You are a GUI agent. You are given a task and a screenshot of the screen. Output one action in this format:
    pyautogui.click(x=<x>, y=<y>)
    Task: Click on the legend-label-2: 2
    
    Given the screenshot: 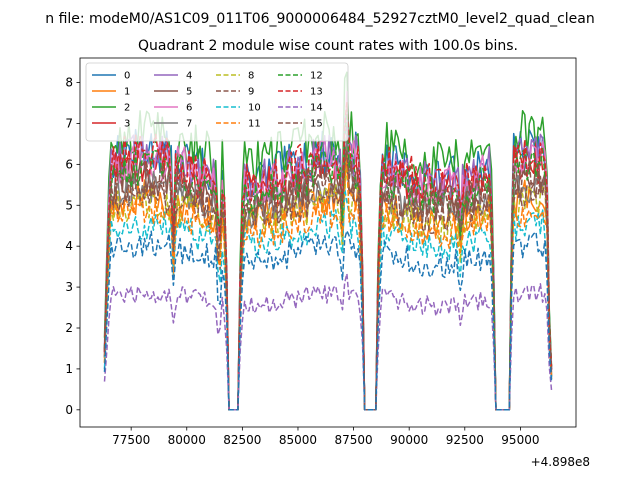 What is the action you would take?
    pyautogui.click(x=127, y=108)
    